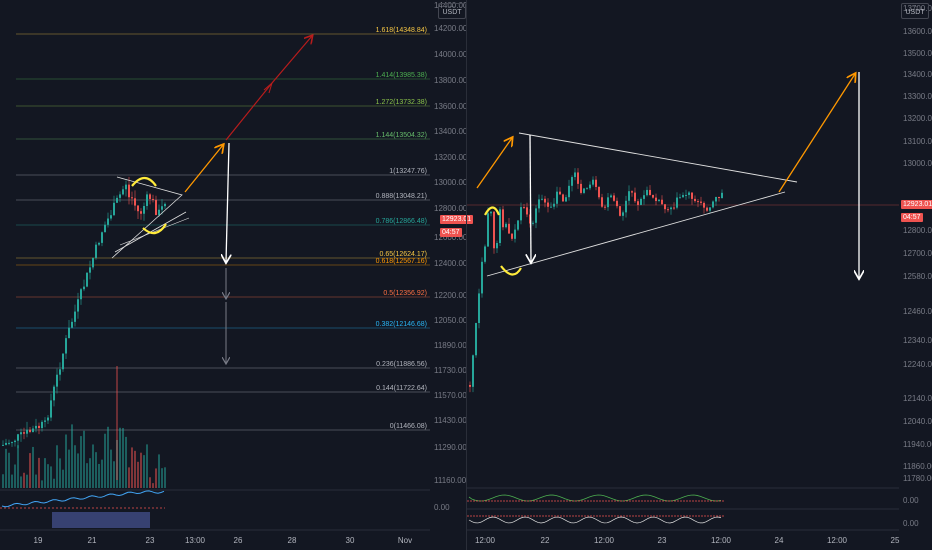 The height and width of the screenshot is (550, 932). Describe the element at coordinates (662, 540) in the screenshot. I see `time-axis-label: 23` at that location.